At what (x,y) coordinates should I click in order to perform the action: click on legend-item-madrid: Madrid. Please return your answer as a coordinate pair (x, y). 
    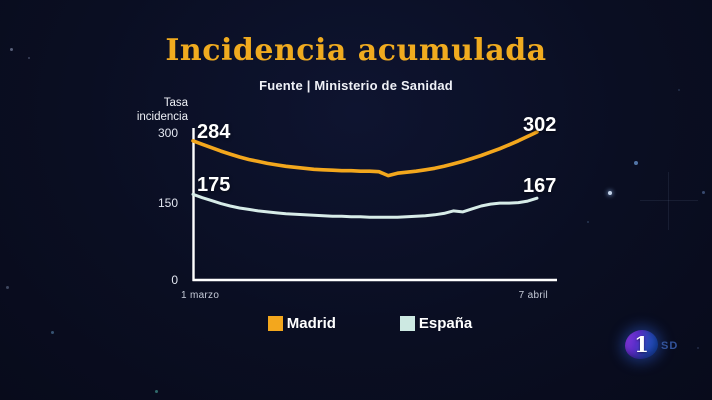
    Looking at the image, I should click on (301, 323).